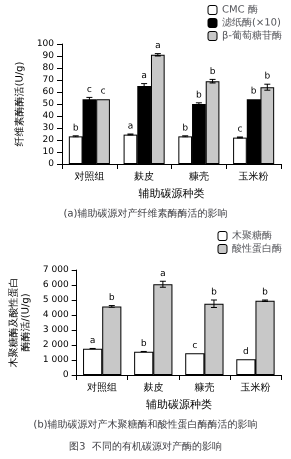 This screenshot has width=291, height=459. Describe the element at coordinates (48, 140) in the screenshot. I see `y-tick-label: 20` at that location.